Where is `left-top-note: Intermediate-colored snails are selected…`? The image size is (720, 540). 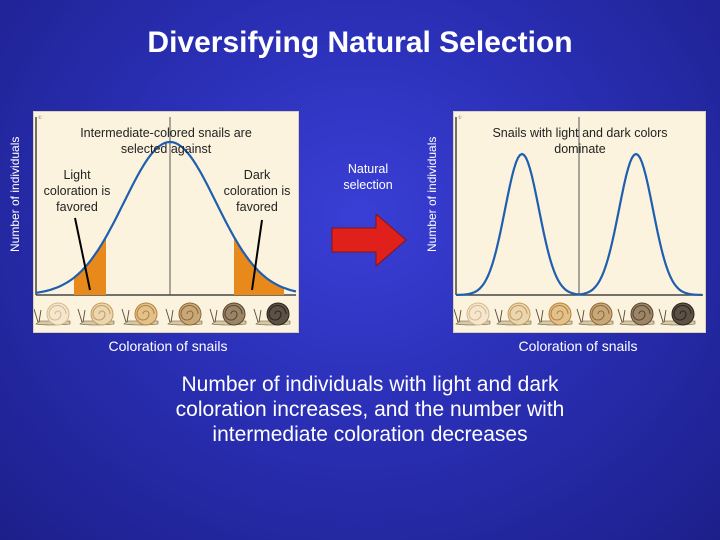
left-top-note: Intermediate-colored snails are selected… is located at coordinates (166, 141).